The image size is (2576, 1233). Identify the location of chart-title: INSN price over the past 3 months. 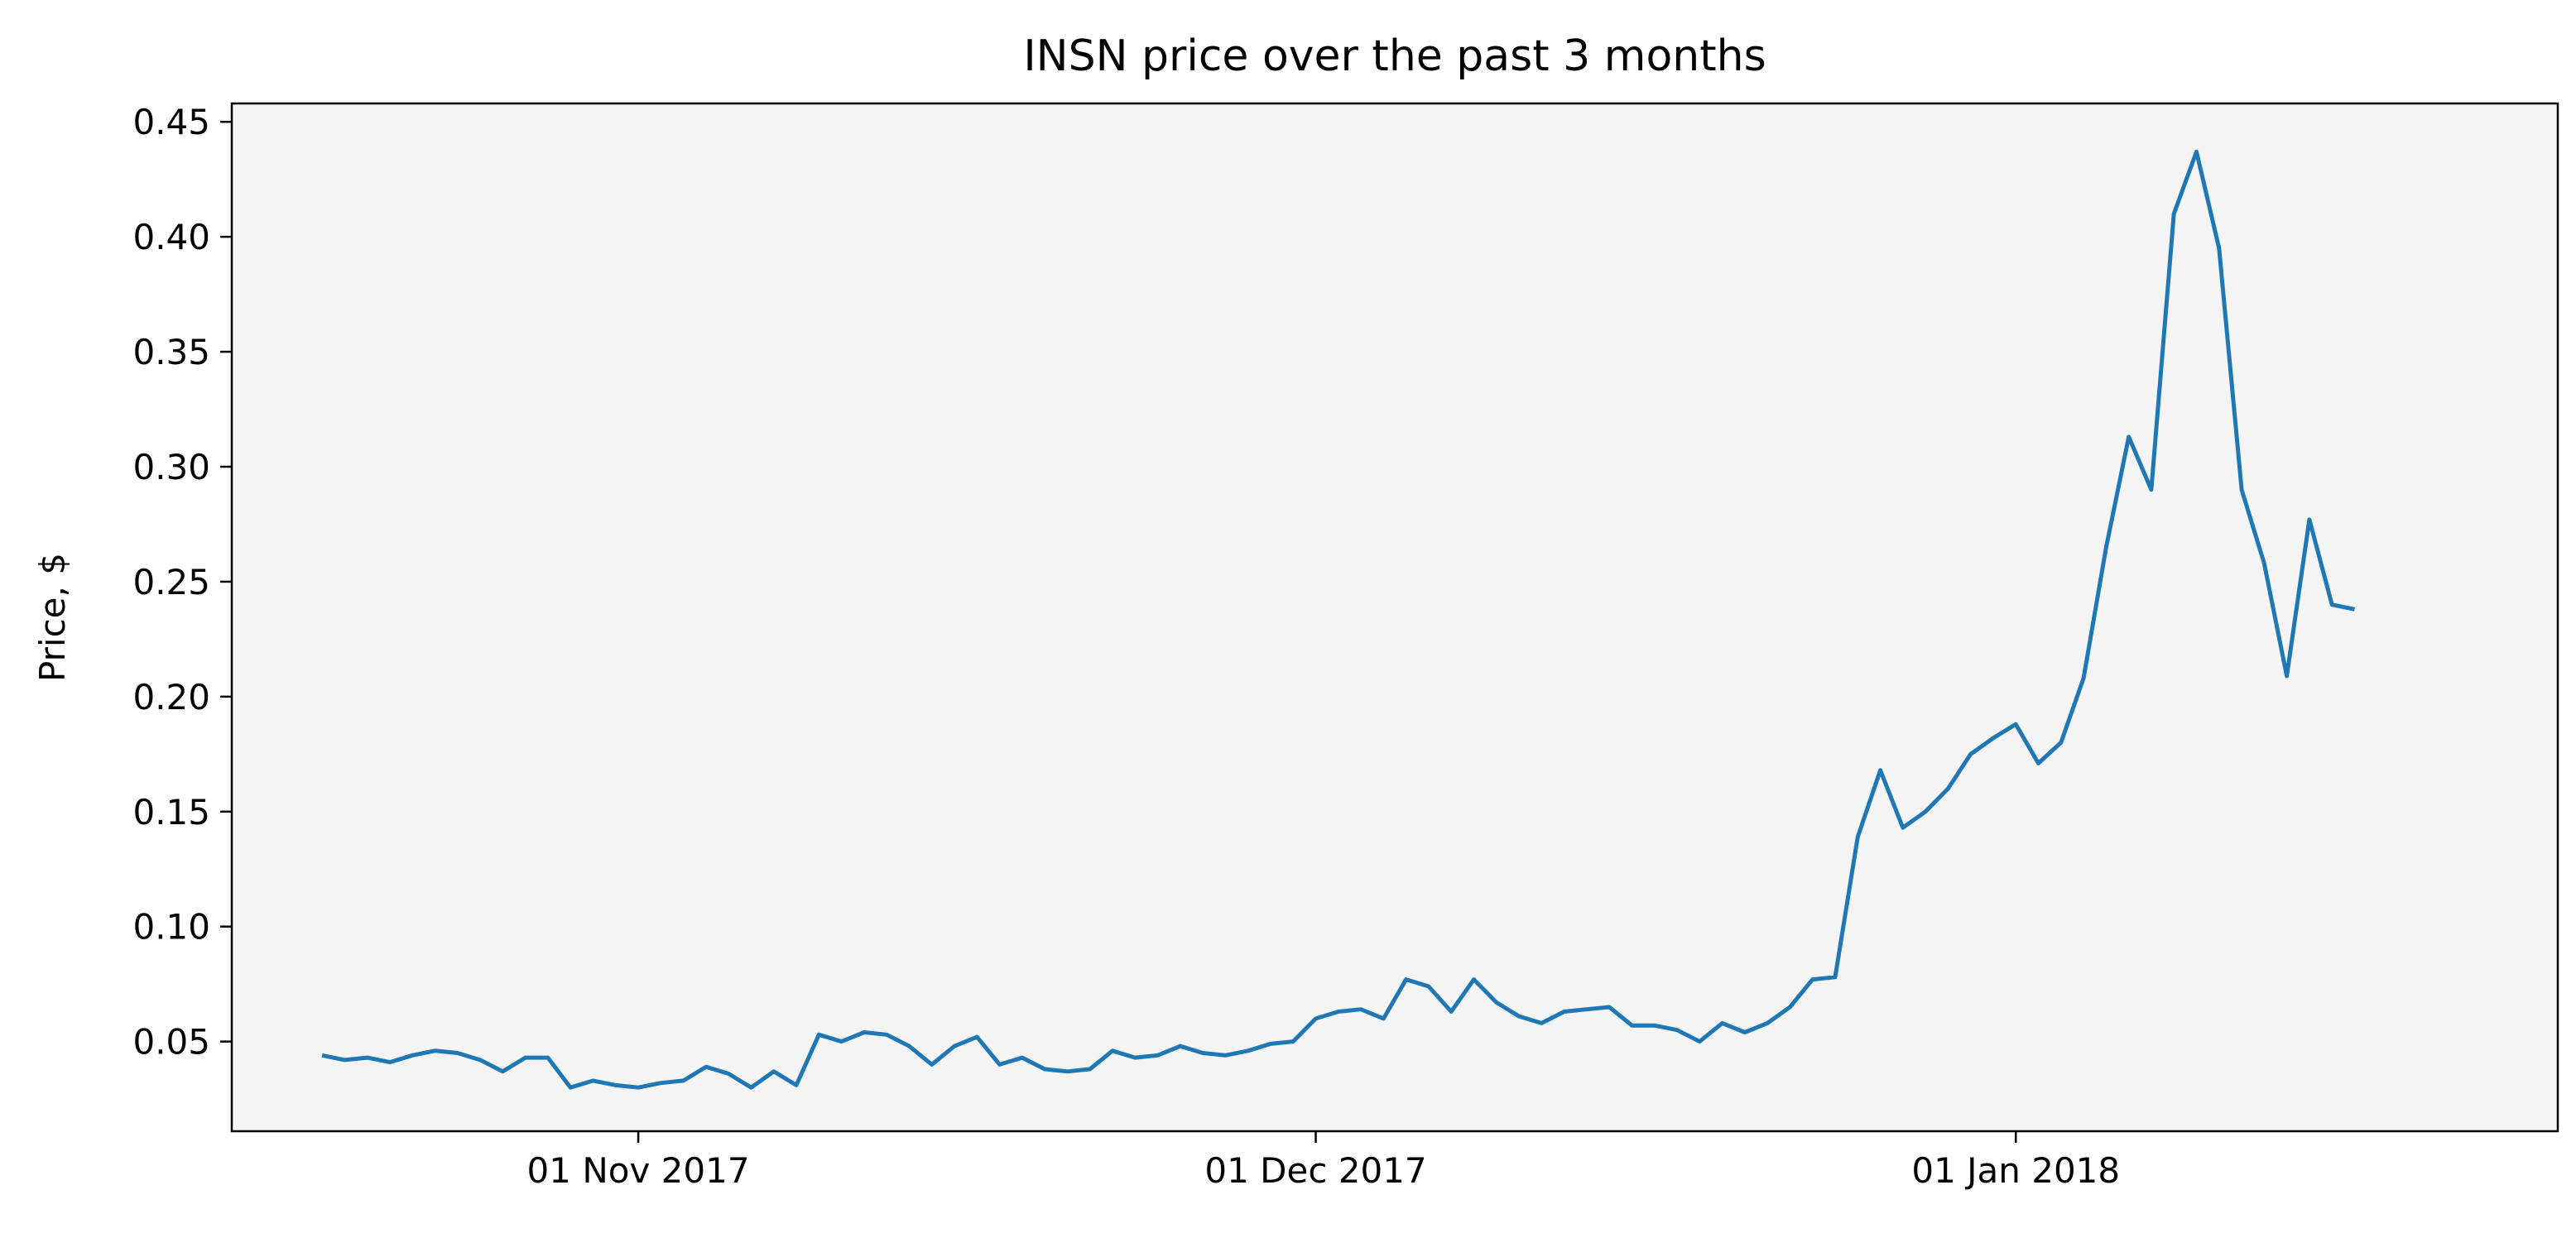
(1394, 56).